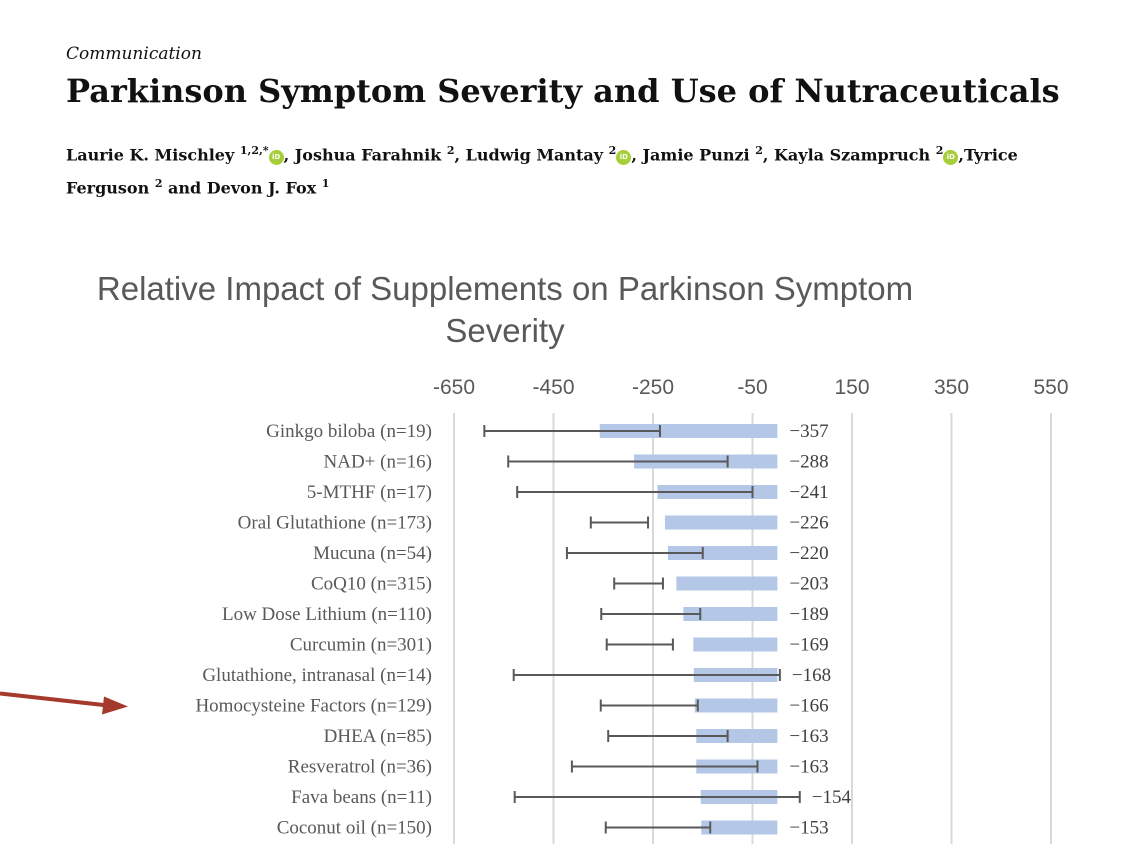  What do you see at coordinates (54, 699) in the screenshot?
I see `arrow-shaft` at bounding box center [54, 699].